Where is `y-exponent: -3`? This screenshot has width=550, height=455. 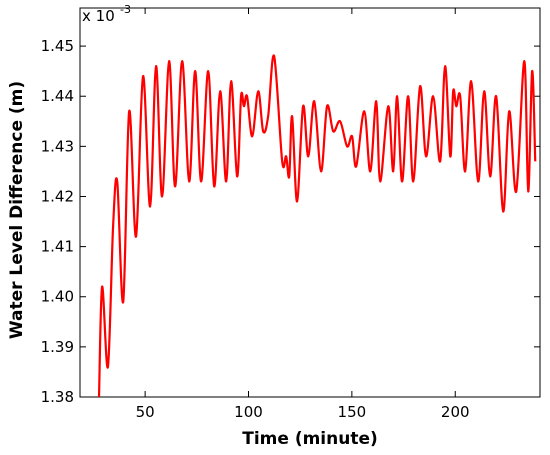 y-exponent: -3 is located at coordinates (125, 9).